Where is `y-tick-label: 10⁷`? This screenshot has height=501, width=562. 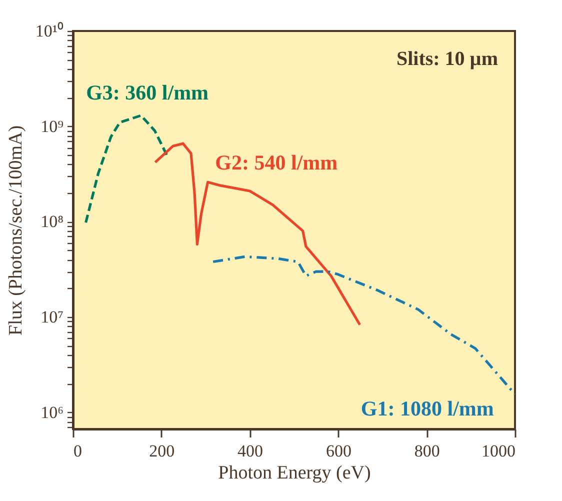
y-tick-label: 10⁷ is located at coordinates (52, 317).